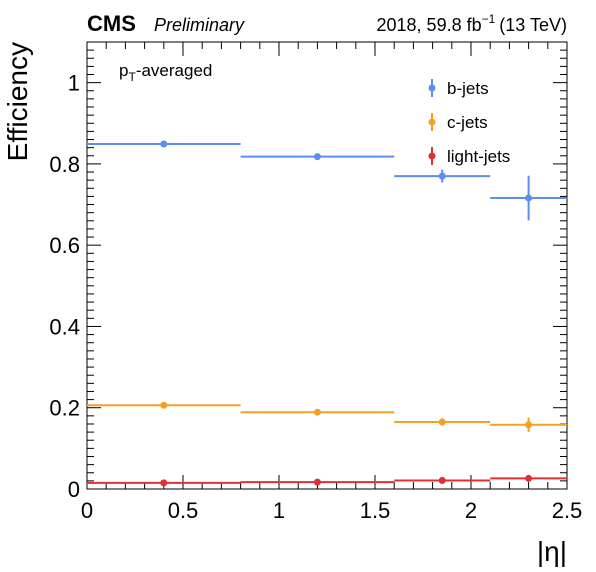 The width and height of the screenshot is (596, 572). Describe the element at coordinates (327, 180) in the screenshot. I see `series-b-jets` at that location.